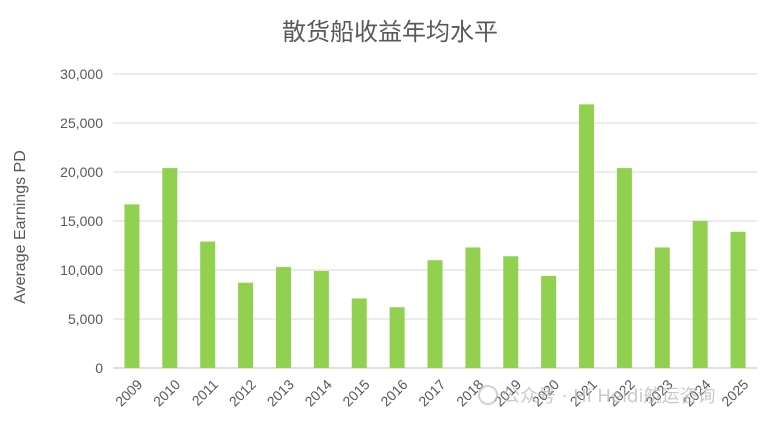 The height and width of the screenshot is (428, 780). Describe the element at coordinates (488, 395) in the screenshot. I see `wechat-icon` at that location.